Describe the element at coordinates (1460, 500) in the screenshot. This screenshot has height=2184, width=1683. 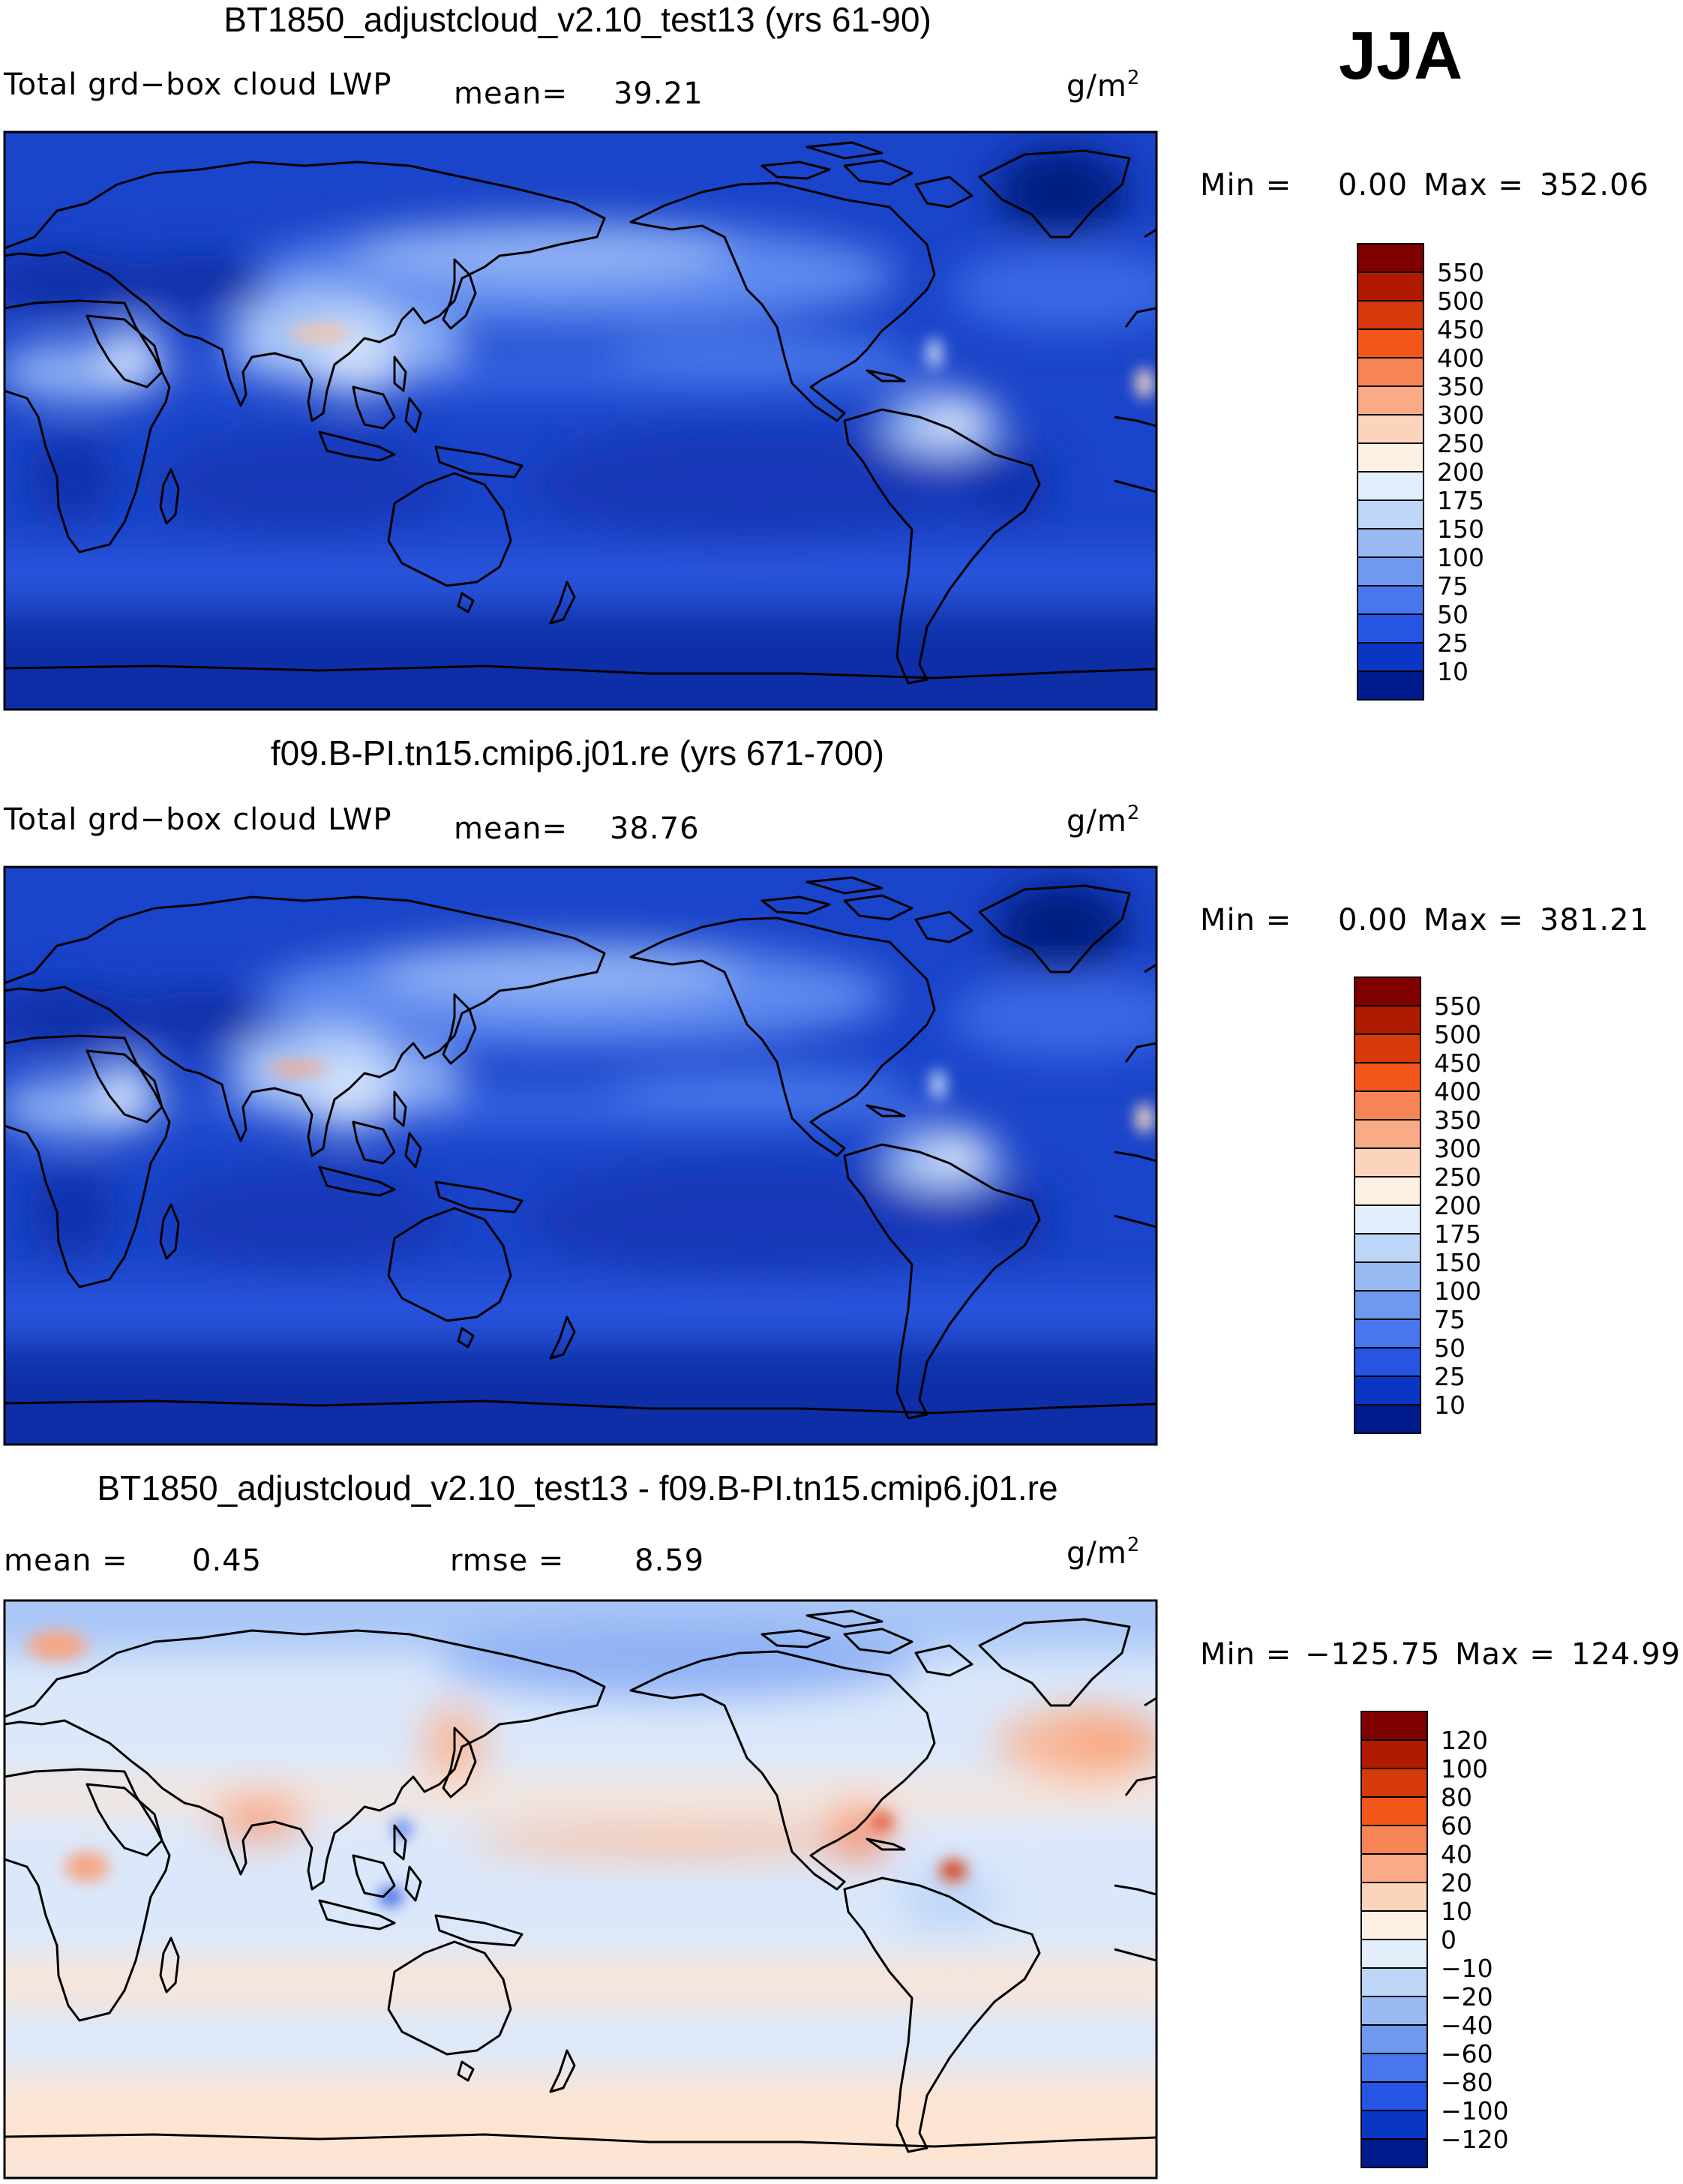
I see `colorbar-tick-label: 175` at that location.